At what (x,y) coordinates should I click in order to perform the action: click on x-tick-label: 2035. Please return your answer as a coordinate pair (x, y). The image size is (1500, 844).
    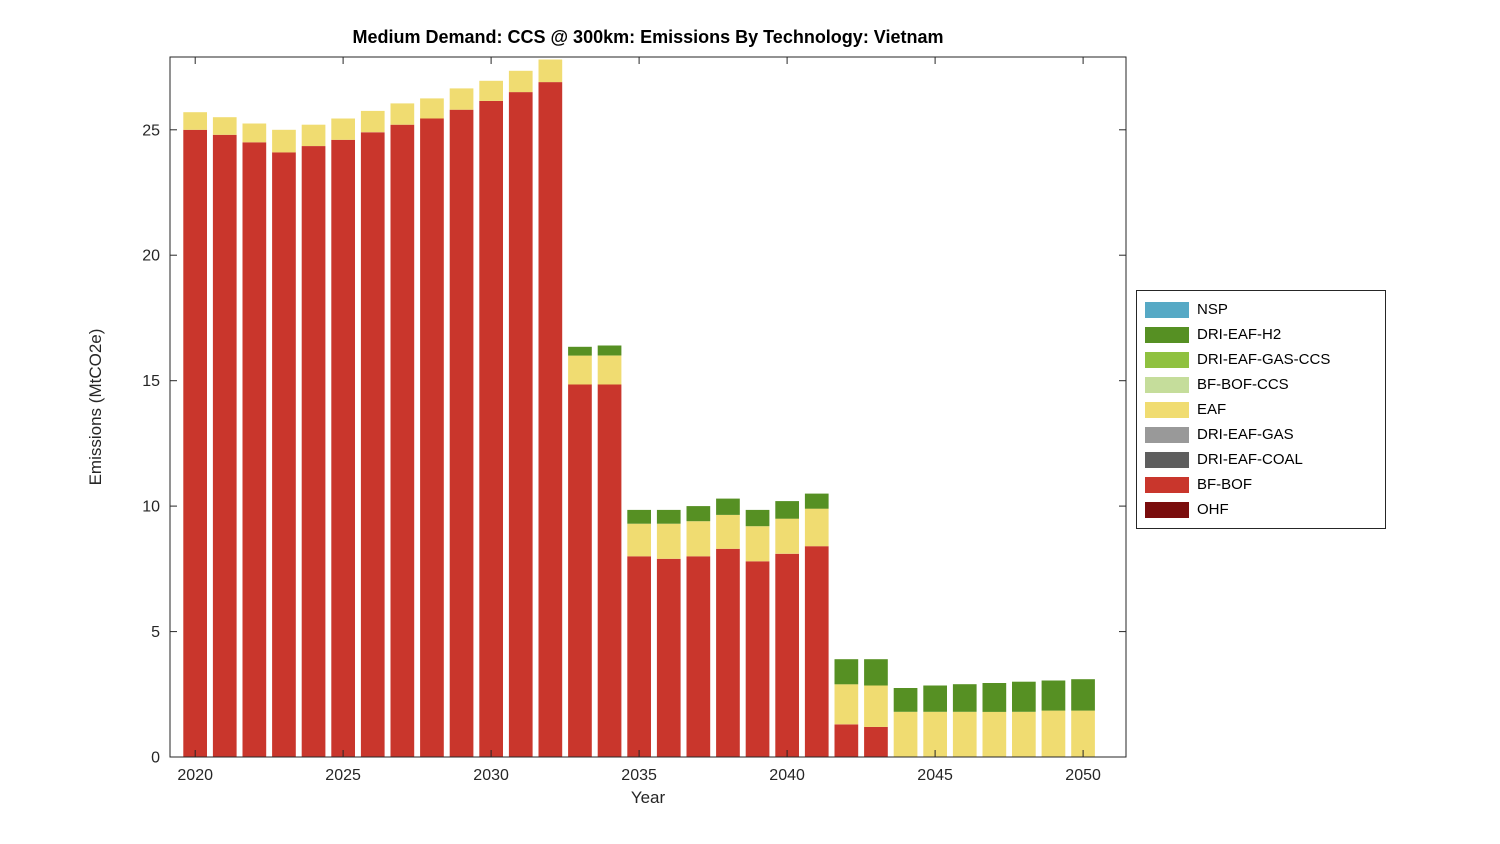
    Looking at the image, I should click on (639, 775).